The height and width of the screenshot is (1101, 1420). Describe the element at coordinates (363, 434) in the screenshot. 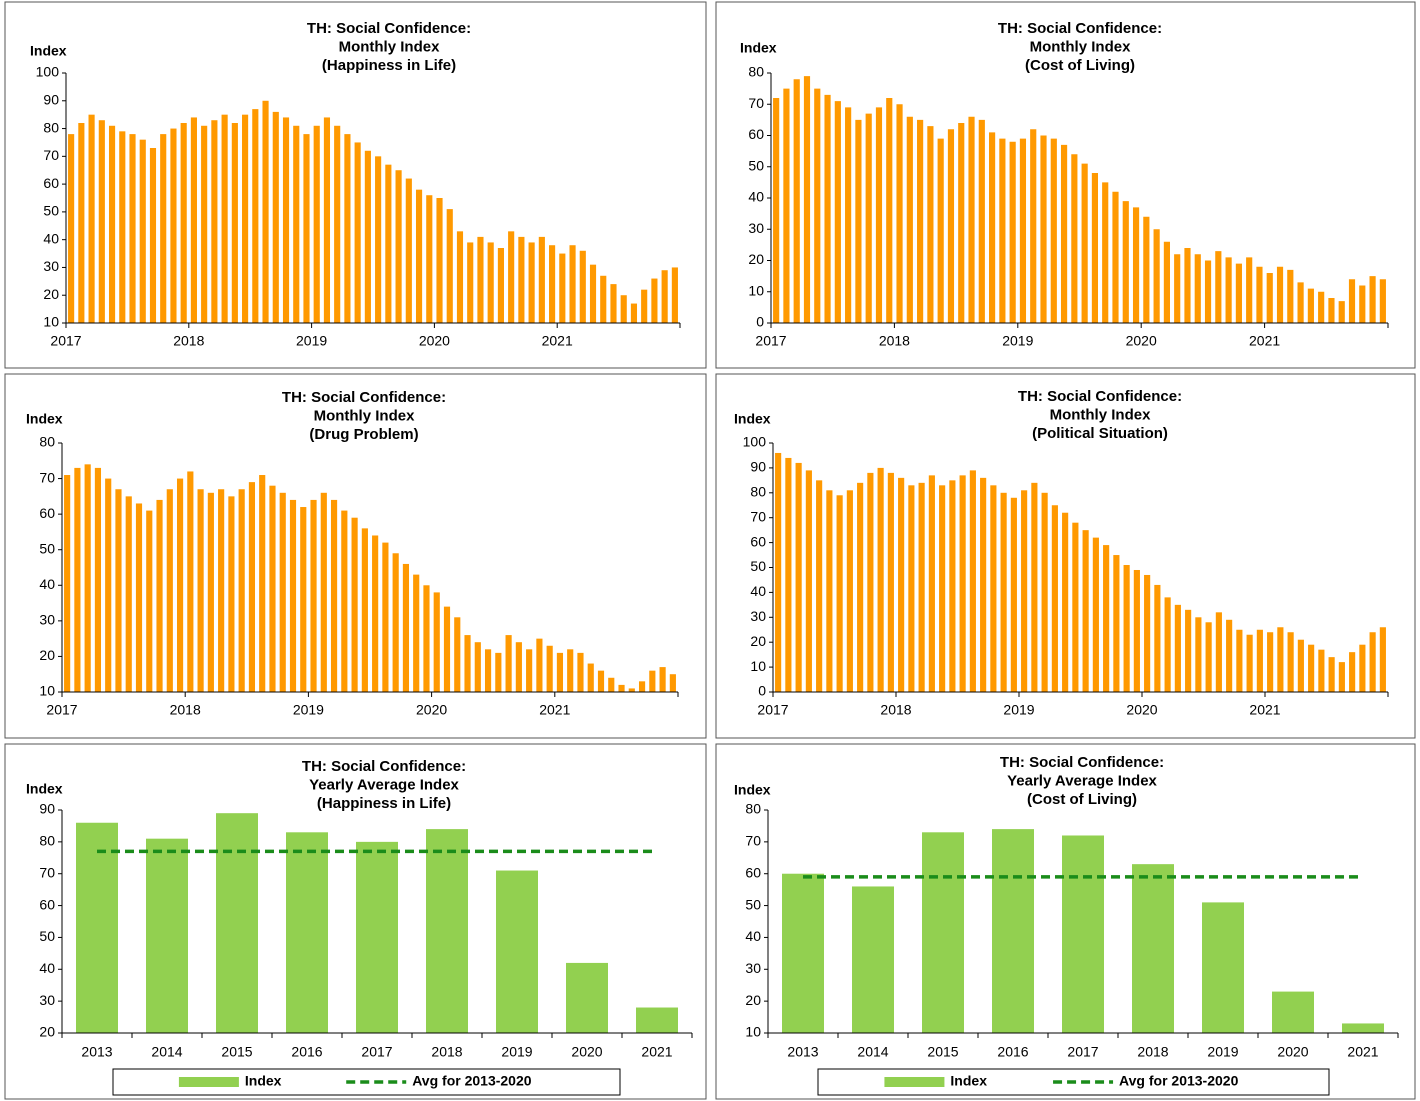

I see `chart-title: (Drug Problem)` at that location.